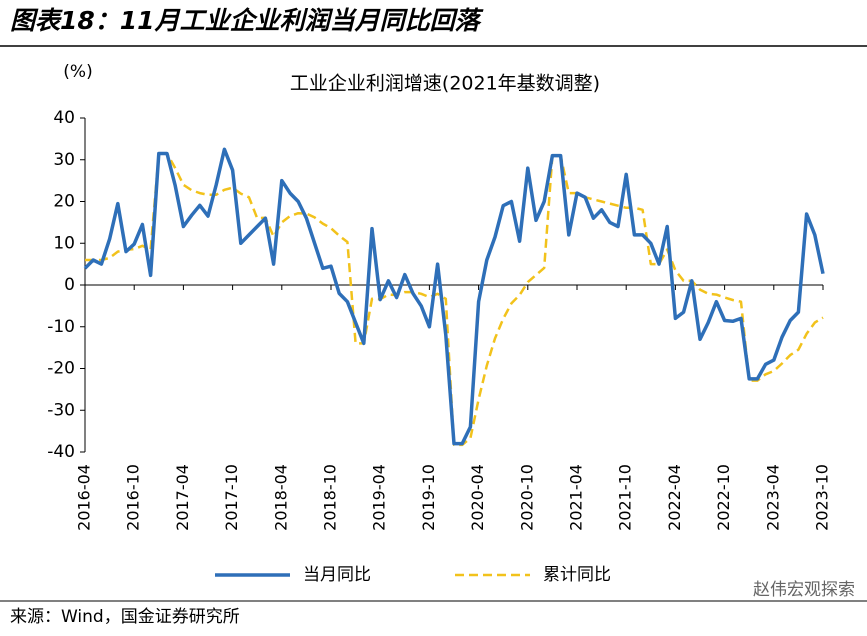 The image size is (867, 636). I want to click on x-tick-label: 2019-04, so click(379, 497).